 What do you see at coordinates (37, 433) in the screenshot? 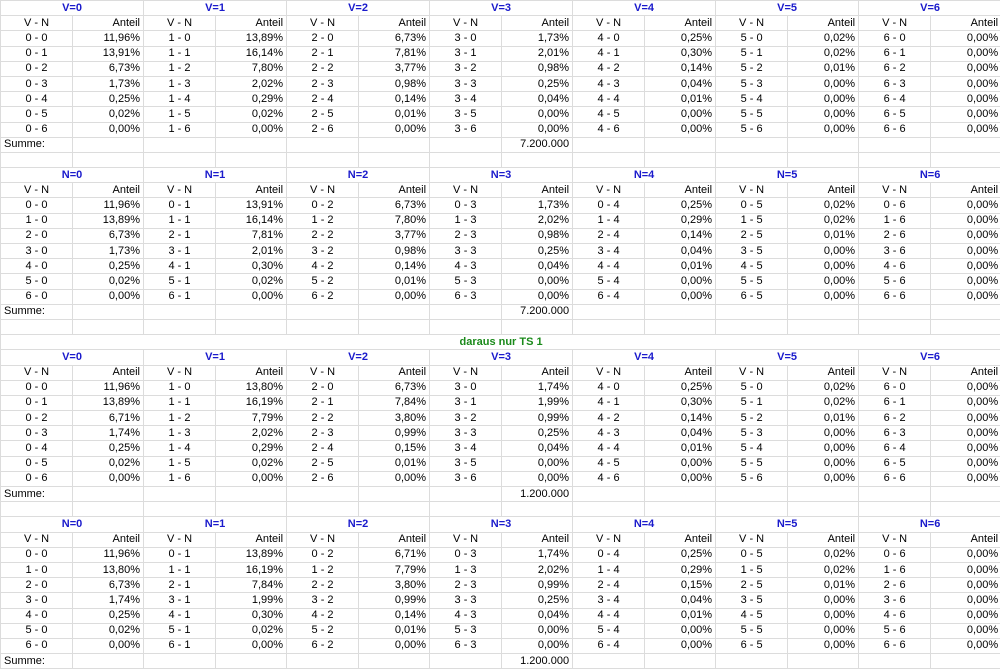
I see `score-cell: 0 - 3` at bounding box center [37, 433].